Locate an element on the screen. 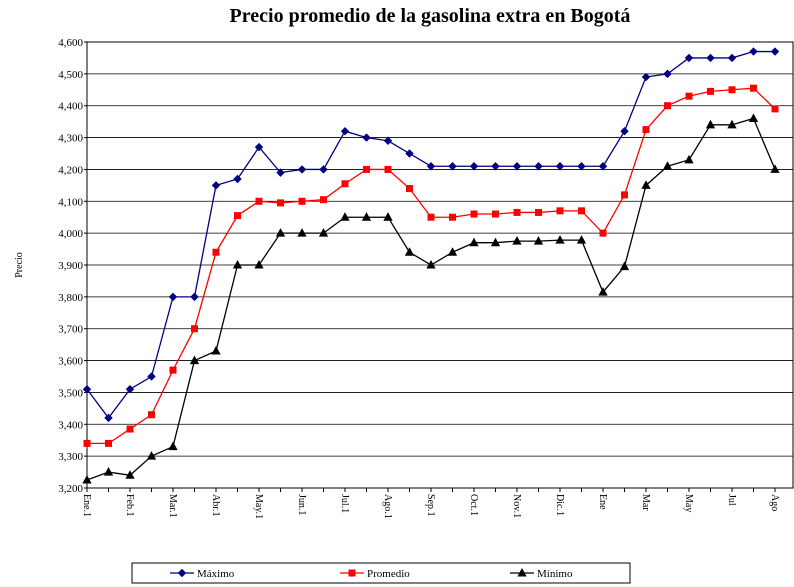 The width and height of the screenshot is (794, 587). y-tick-label: 3,800 is located at coordinates (70, 298).